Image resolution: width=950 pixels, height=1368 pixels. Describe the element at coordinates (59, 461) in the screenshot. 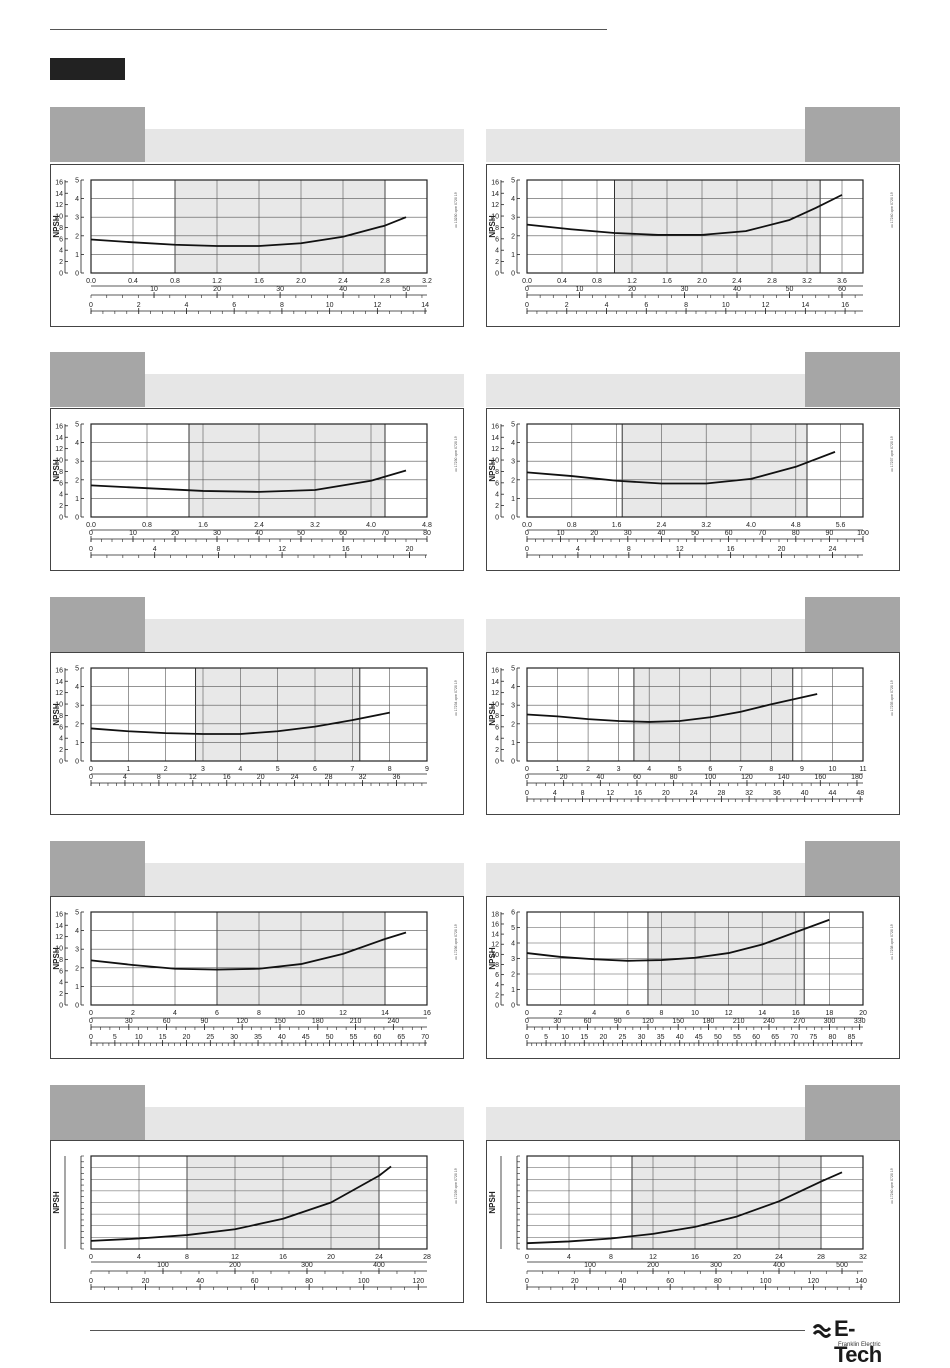

I see `y-ft-tick-label: 10` at that location.